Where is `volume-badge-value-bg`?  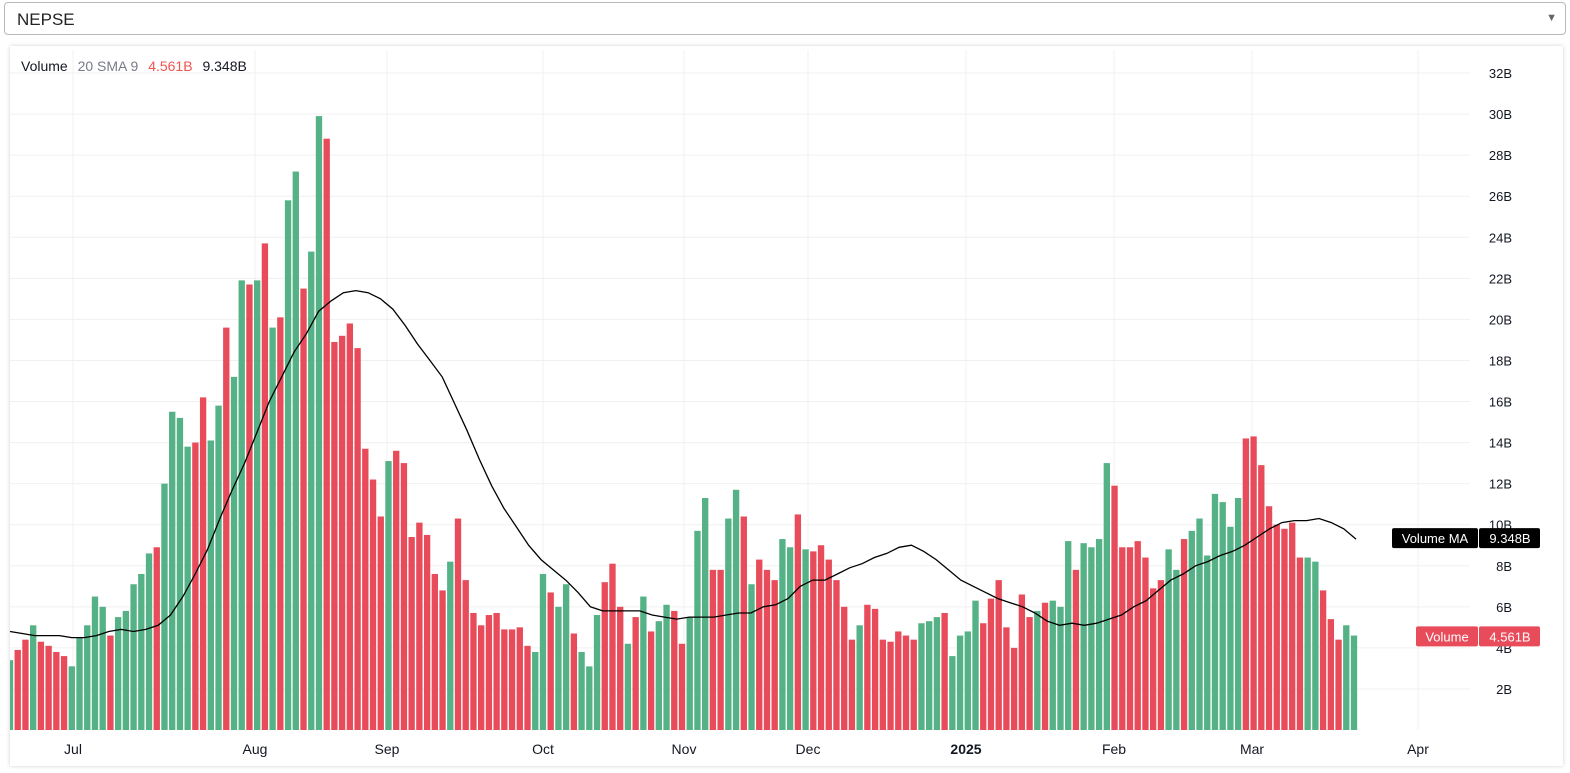 volume-badge-value-bg is located at coordinates (1509, 636).